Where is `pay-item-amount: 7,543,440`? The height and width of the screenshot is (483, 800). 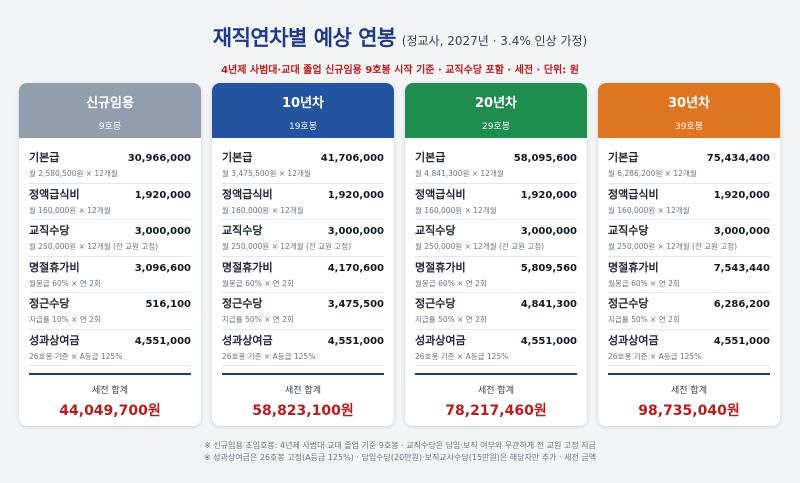
pay-item-amount: 7,543,440 is located at coordinates (741, 268).